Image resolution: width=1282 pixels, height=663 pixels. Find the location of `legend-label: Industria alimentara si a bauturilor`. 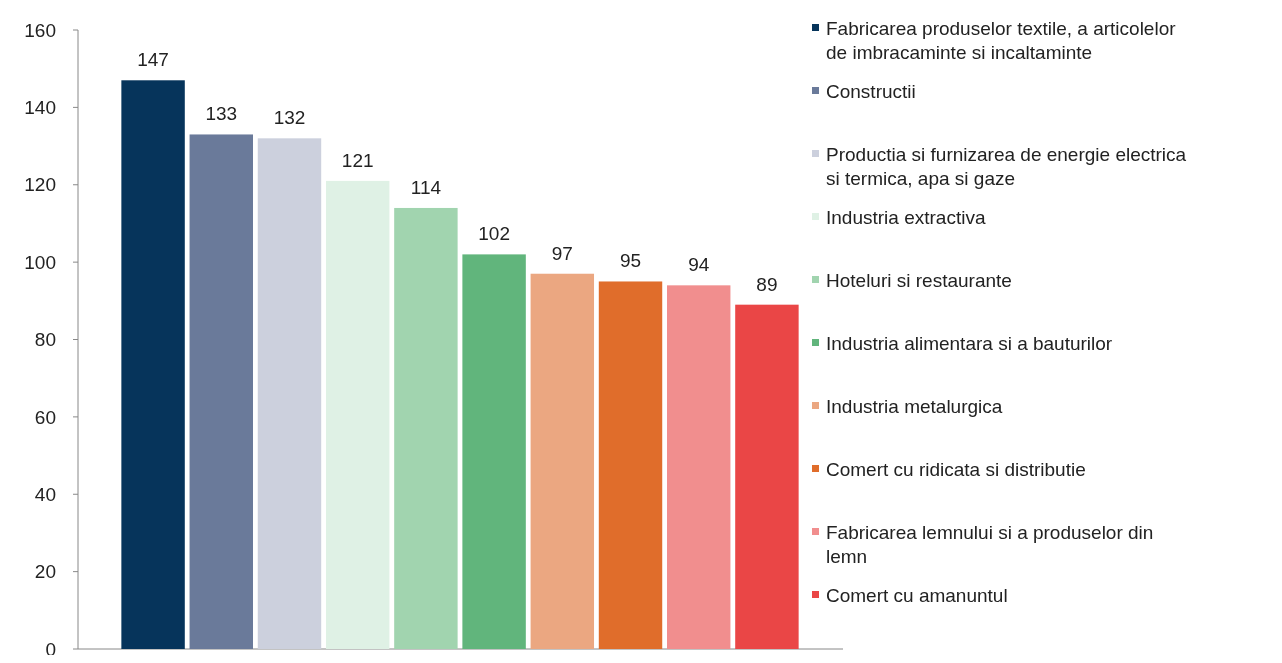

legend-label: Industria alimentara si a bauturilor is located at coordinates (969, 343).